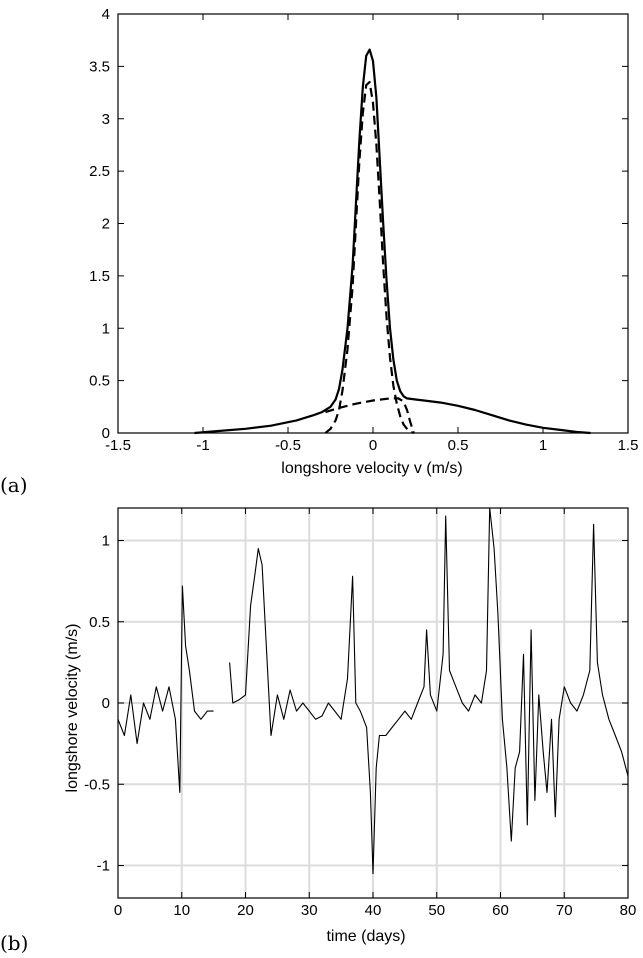 The height and width of the screenshot is (958, 643). What do you see at coordinates (373, 445) in the screenshot?
I see `panel-a-x-tick-label-3: 0` at bounding box center [373, 445].